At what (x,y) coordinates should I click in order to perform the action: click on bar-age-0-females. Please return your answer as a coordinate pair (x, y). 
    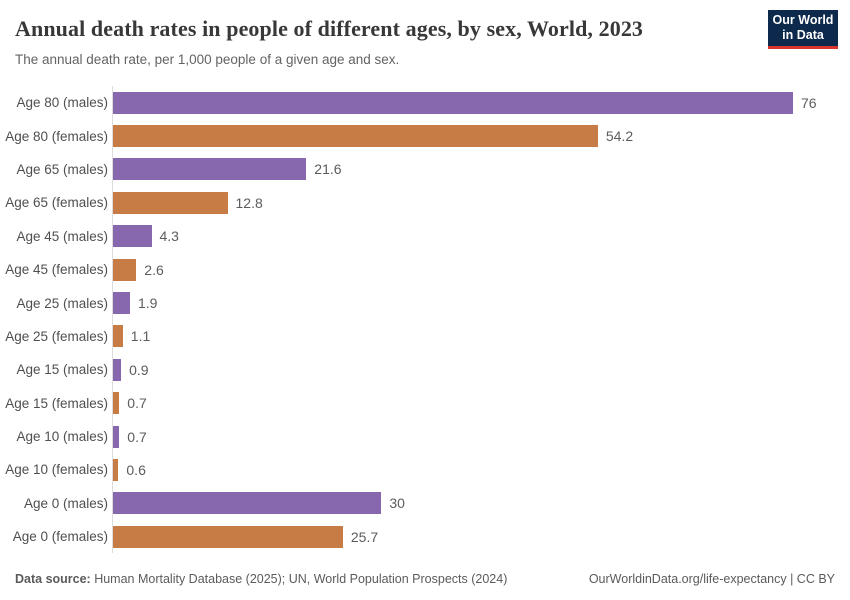
    Looking at the image, I should click on (228, 536).